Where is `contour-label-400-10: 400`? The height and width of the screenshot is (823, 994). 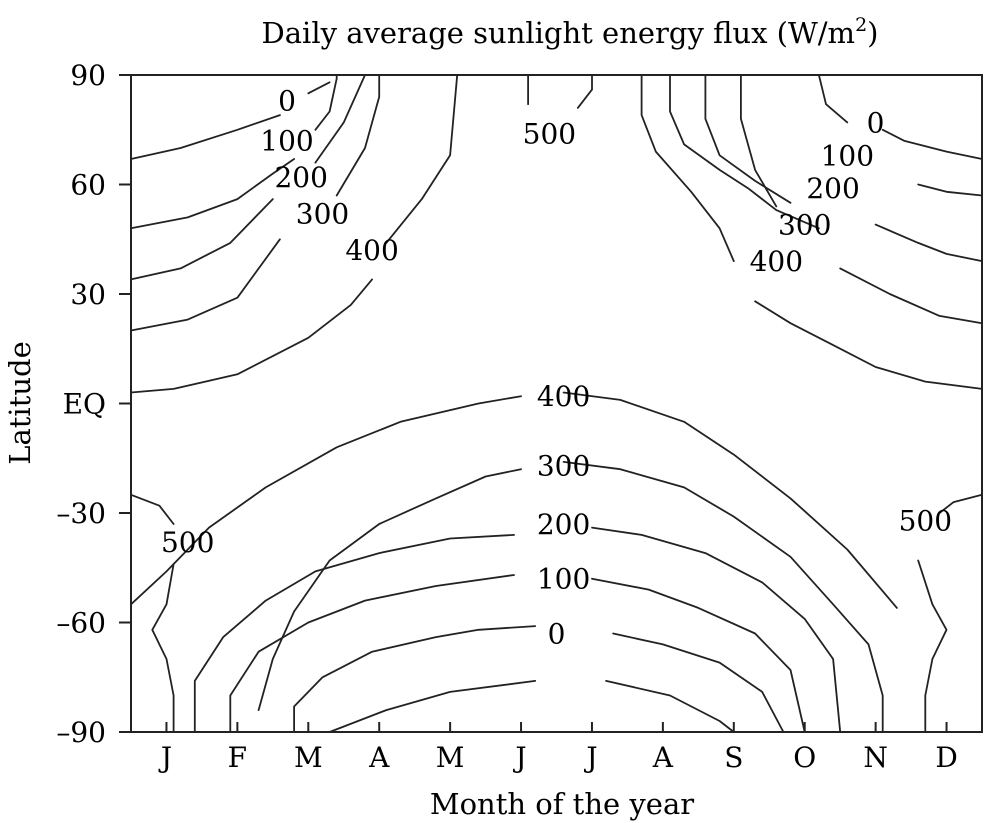 contour-label-400-10: 400 is located at coordinates (776, 261).